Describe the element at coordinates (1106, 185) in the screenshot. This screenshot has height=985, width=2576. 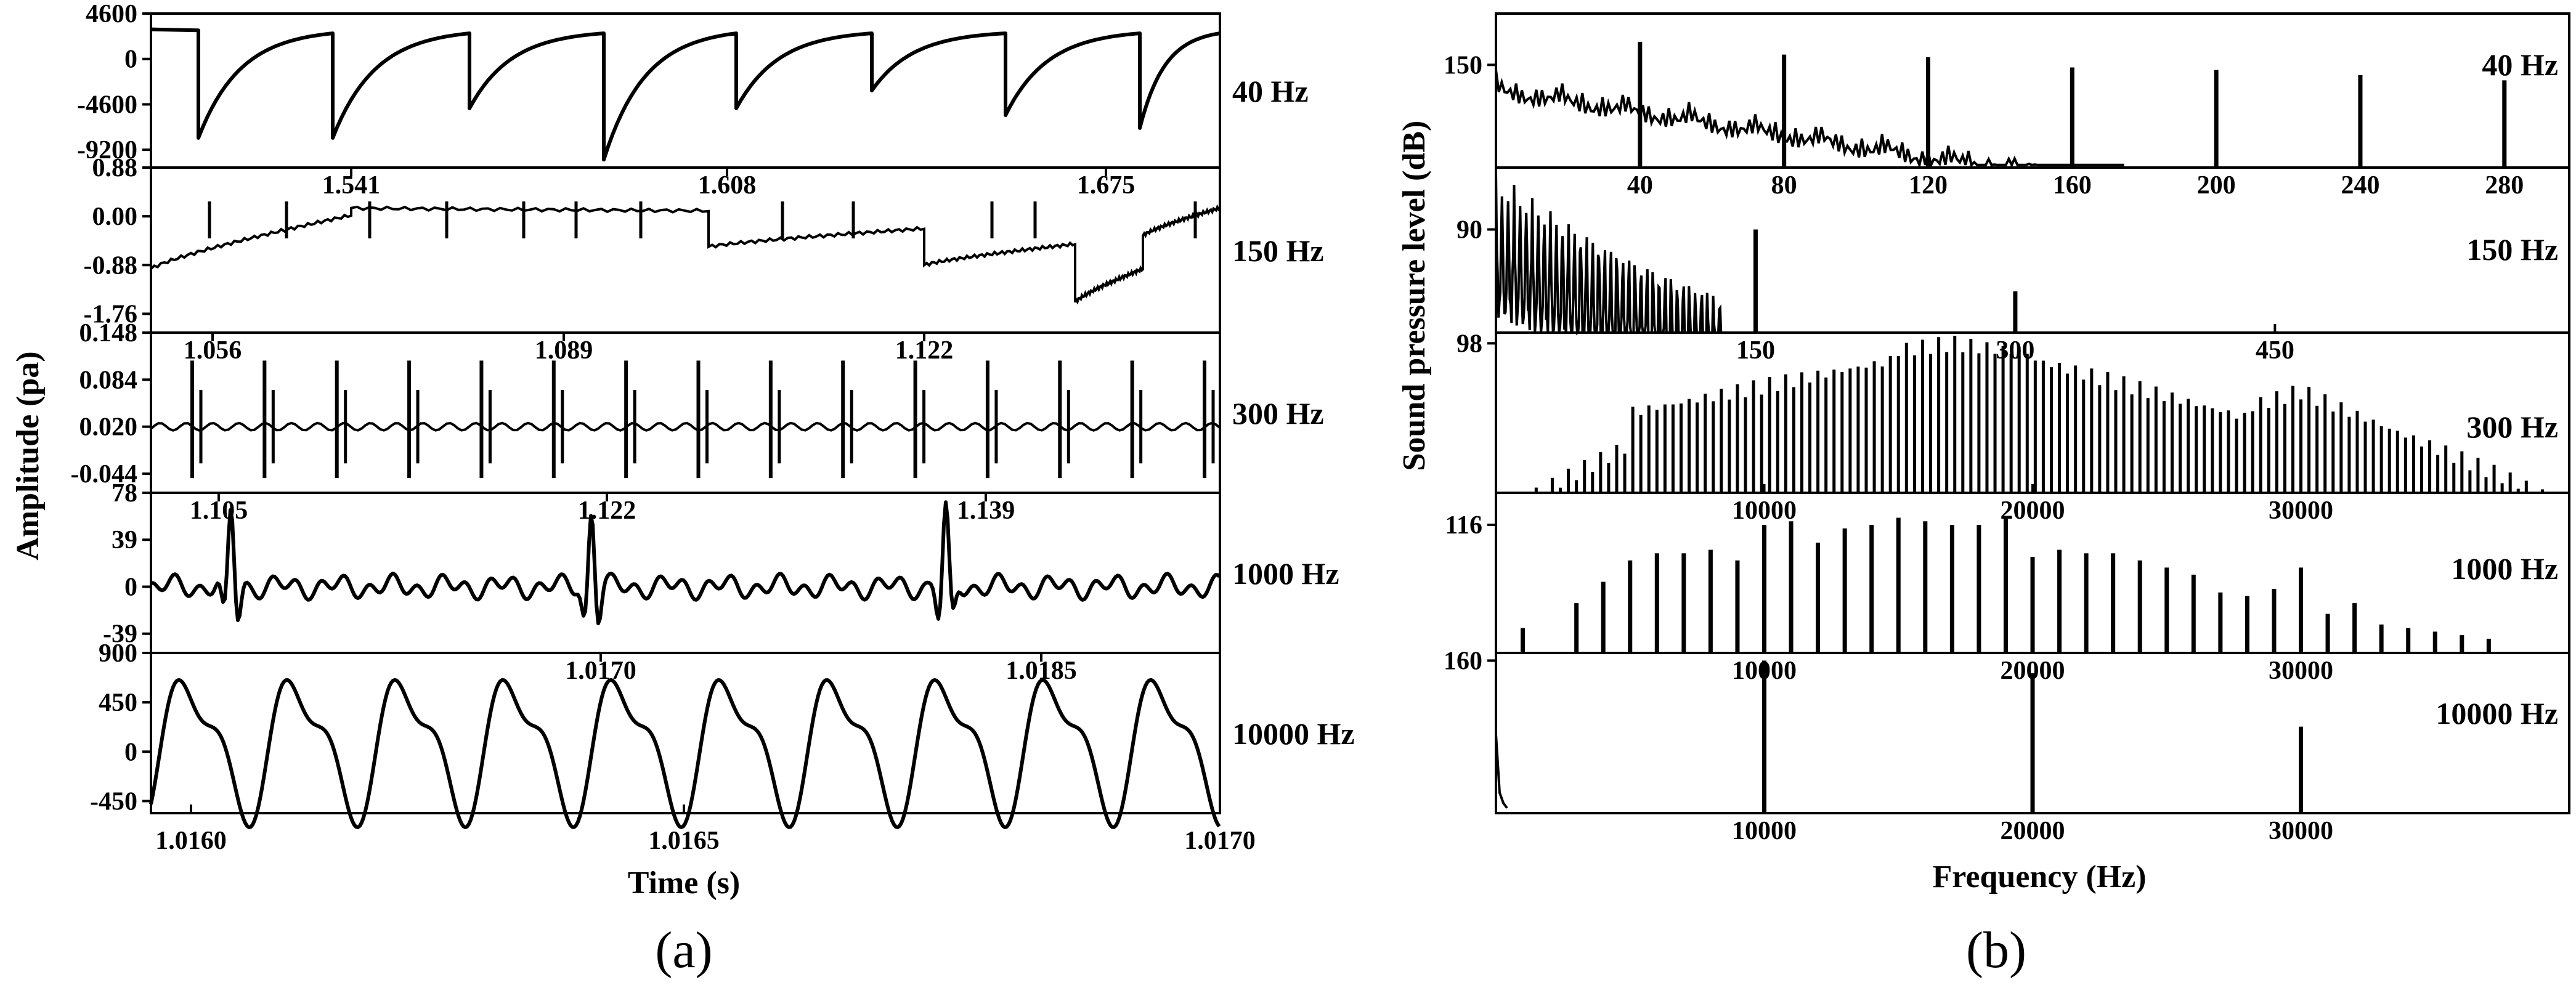
I see `x-tick-label: 1.675` at that location.